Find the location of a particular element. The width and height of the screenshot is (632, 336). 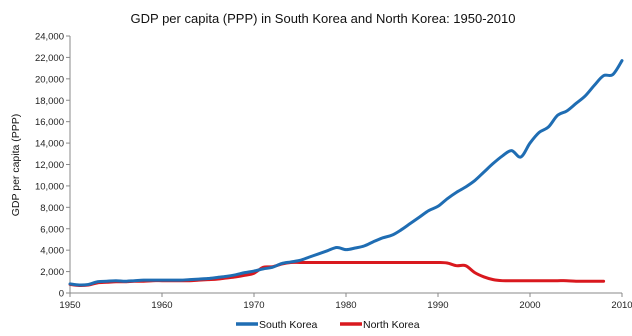

legend-label-north-korea: North Korea is located at coordinates (391, 325).